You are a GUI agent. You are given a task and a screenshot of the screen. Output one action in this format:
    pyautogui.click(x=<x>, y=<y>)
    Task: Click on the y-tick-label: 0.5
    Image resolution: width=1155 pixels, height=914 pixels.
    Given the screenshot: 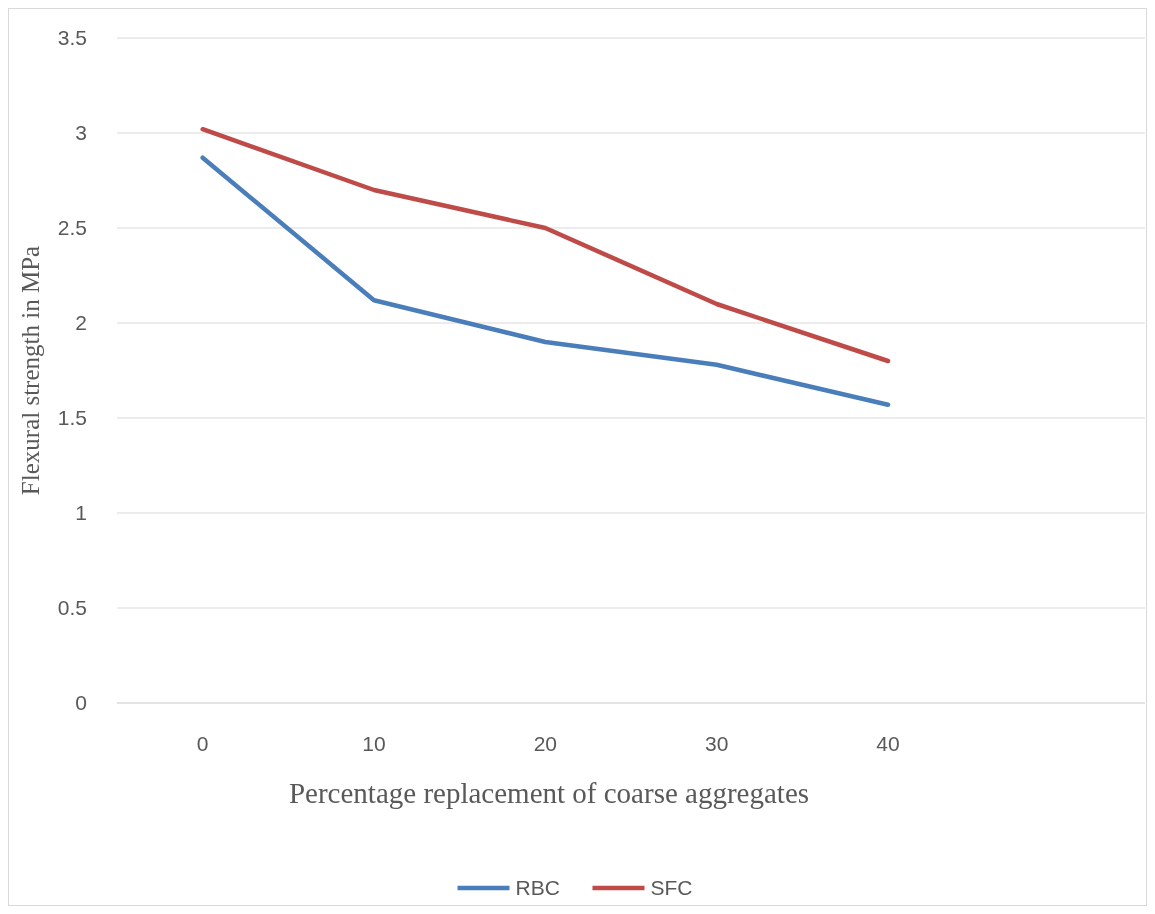 What is the action you would take?
    pyautogui.click(x=72, y=608)
    